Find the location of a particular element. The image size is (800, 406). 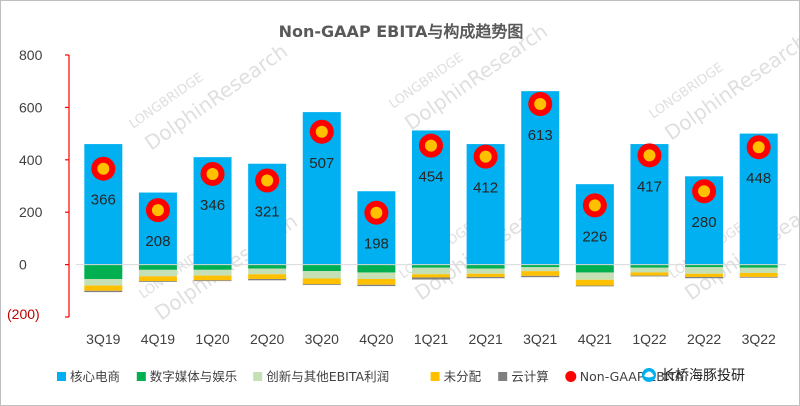

x-tick-label: 3Q20 is located at coordinates (322, 339).